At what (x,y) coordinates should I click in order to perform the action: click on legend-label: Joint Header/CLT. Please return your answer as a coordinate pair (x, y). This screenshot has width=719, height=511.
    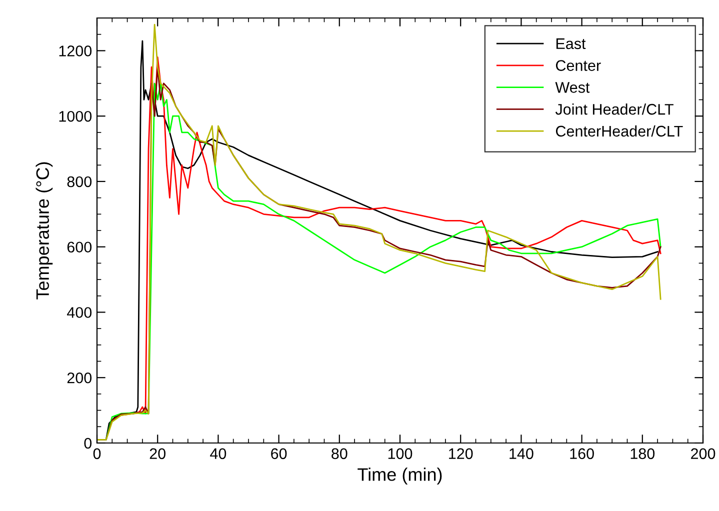
    Looking at the image, I should click on (614, 109).